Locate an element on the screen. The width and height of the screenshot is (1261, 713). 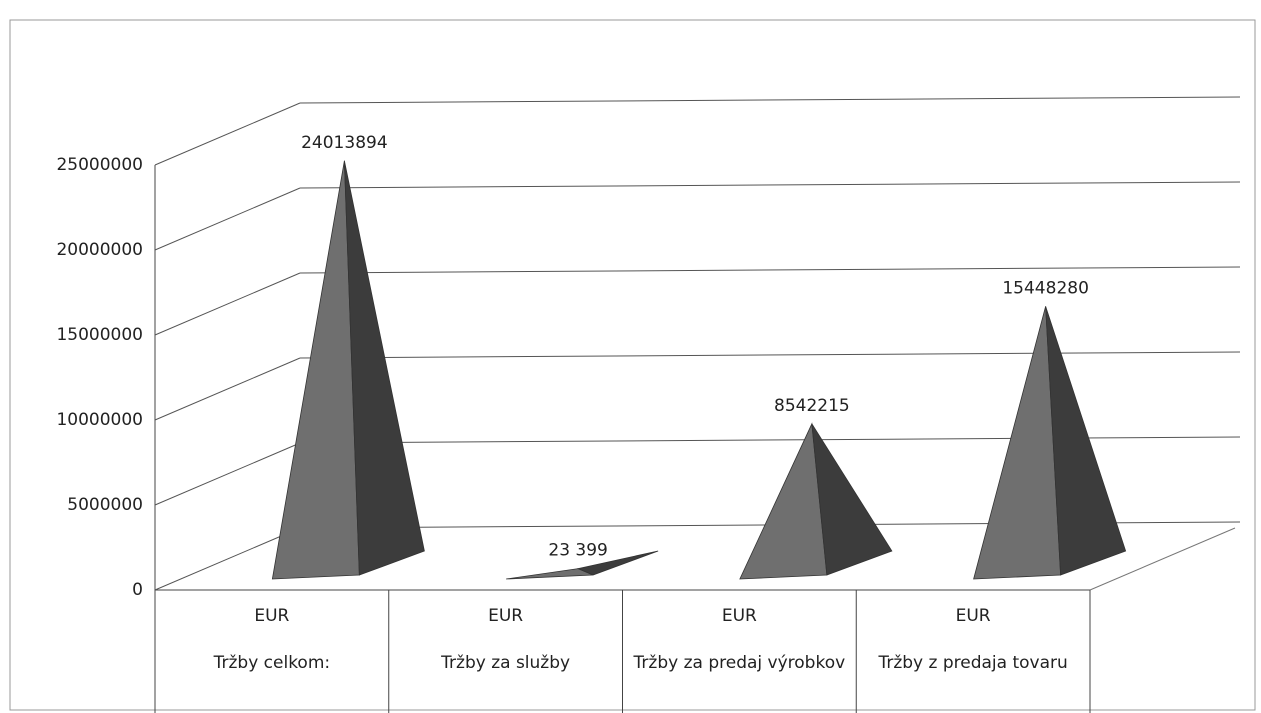
y-tick-label: 25000000 is located at coordinates (99, 165).